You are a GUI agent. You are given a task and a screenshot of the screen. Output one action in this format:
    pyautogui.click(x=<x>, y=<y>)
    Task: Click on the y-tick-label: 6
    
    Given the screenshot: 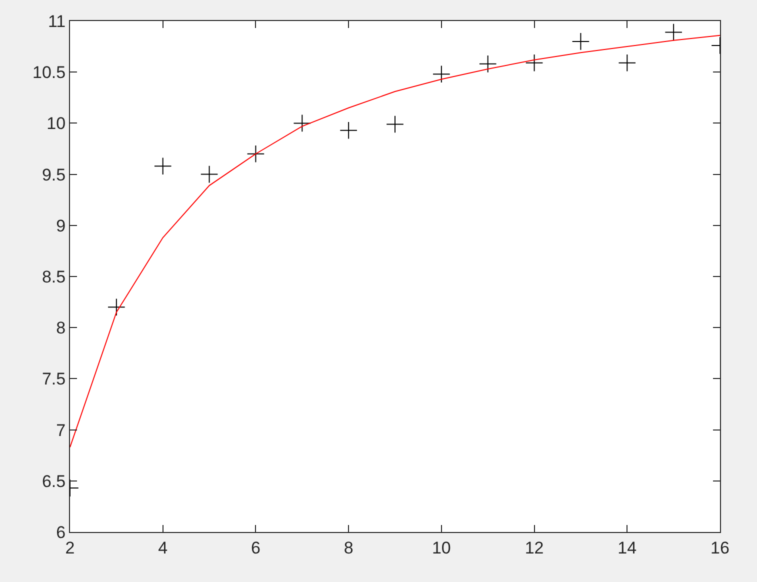 What is the action you would take?
    pyautogui.click(x=61, y=532)
    